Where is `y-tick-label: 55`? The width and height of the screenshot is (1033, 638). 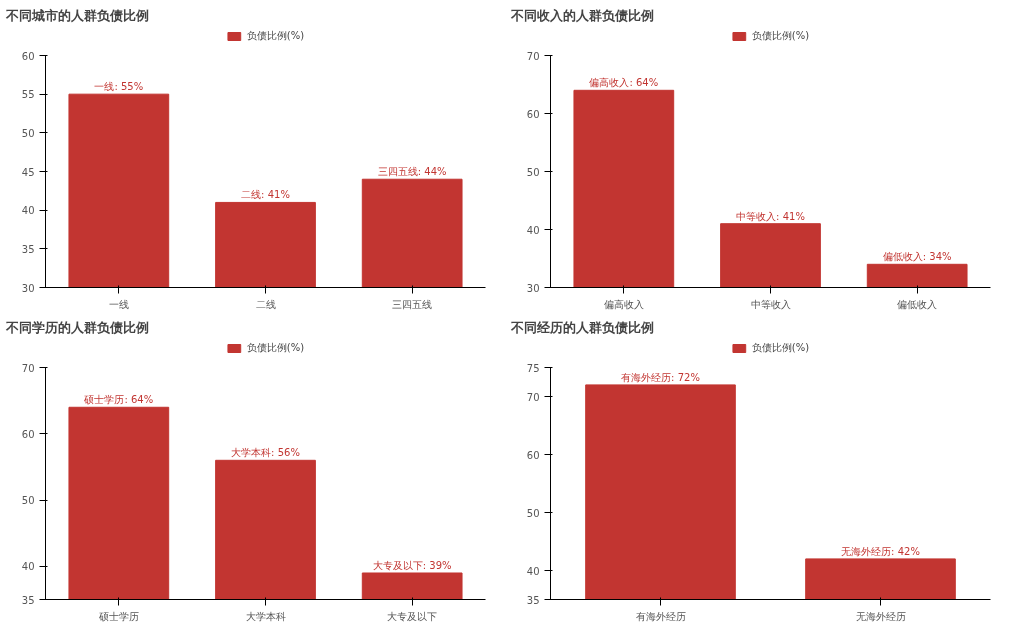
y-tick-label: 55 is located at coordinates (28, 95).